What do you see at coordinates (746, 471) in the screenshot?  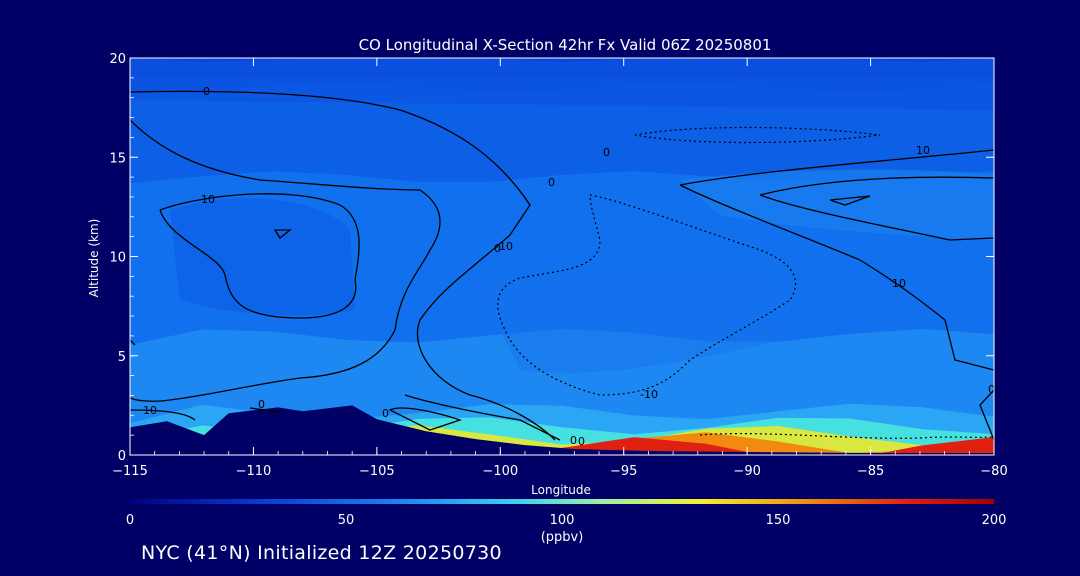 I see `x-tick-label: −90` at bounding box center [746, 471].